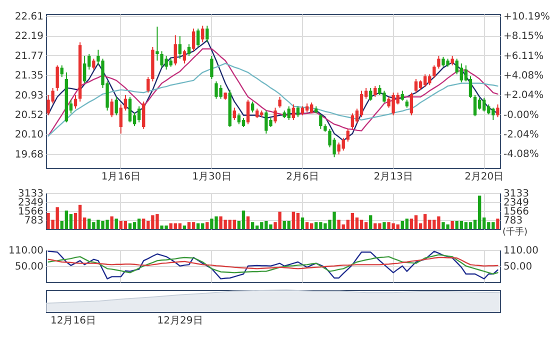  I want to click on y-tick-label: 783, so click(34, 221).